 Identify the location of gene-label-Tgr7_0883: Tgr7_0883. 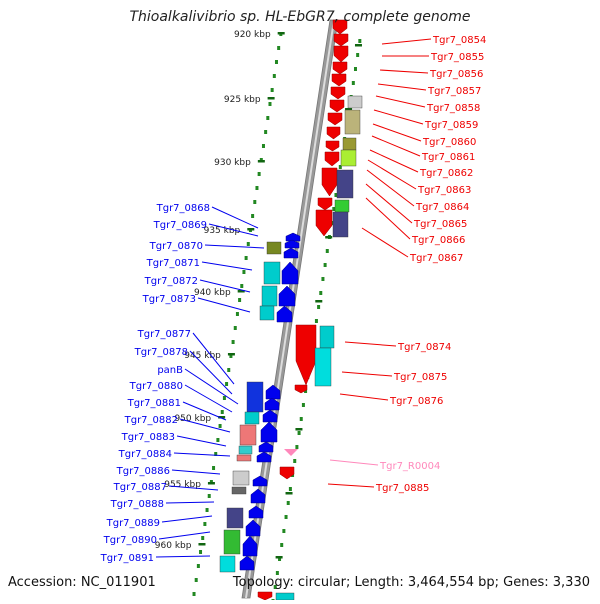
(148, 437).